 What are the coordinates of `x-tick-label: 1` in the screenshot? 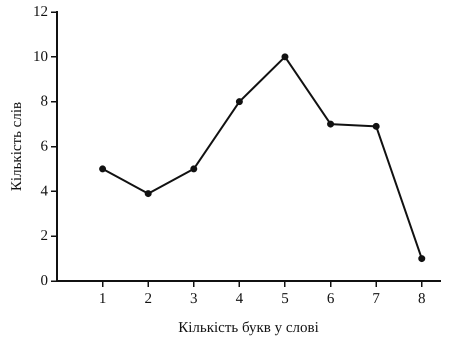 It's located at (102, 298).